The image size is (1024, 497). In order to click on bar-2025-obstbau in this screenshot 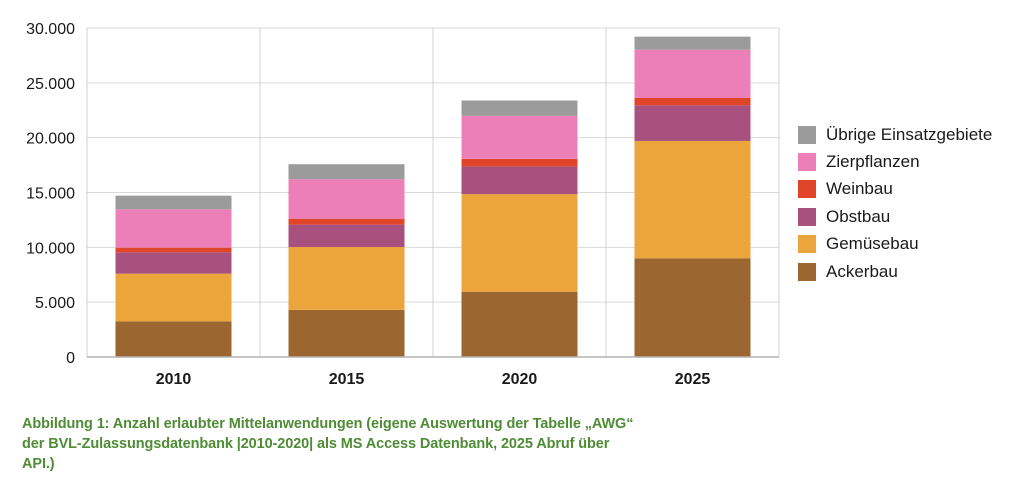, I will do `click(692, 123)`.